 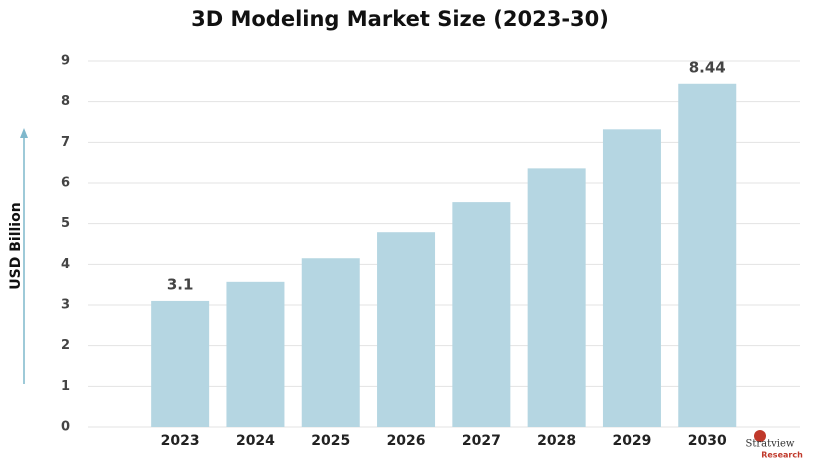 What do you see at coordinates (65, 264) in the screenshot?
I see `y-tick-label: 4` at bounding box center [65, 264].